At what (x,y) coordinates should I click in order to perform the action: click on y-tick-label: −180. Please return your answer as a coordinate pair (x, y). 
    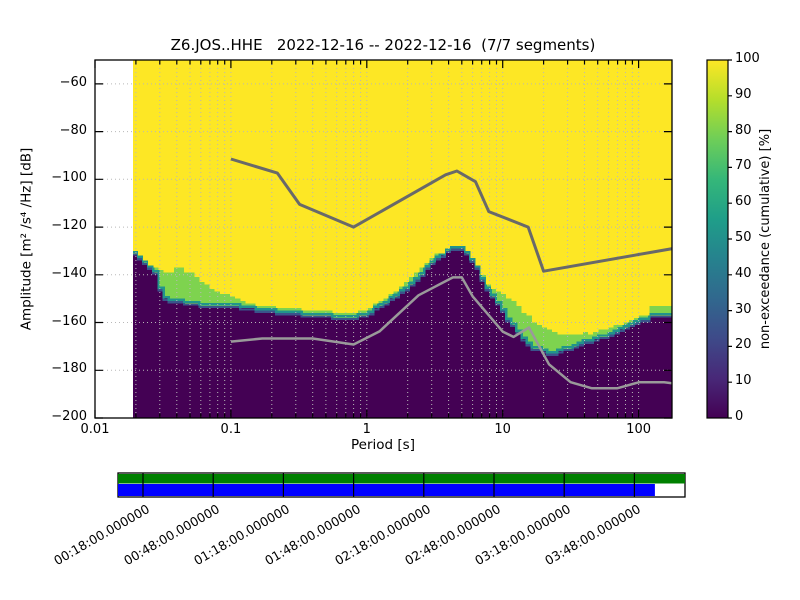
    Looking at the image, I should click on (69, 369).